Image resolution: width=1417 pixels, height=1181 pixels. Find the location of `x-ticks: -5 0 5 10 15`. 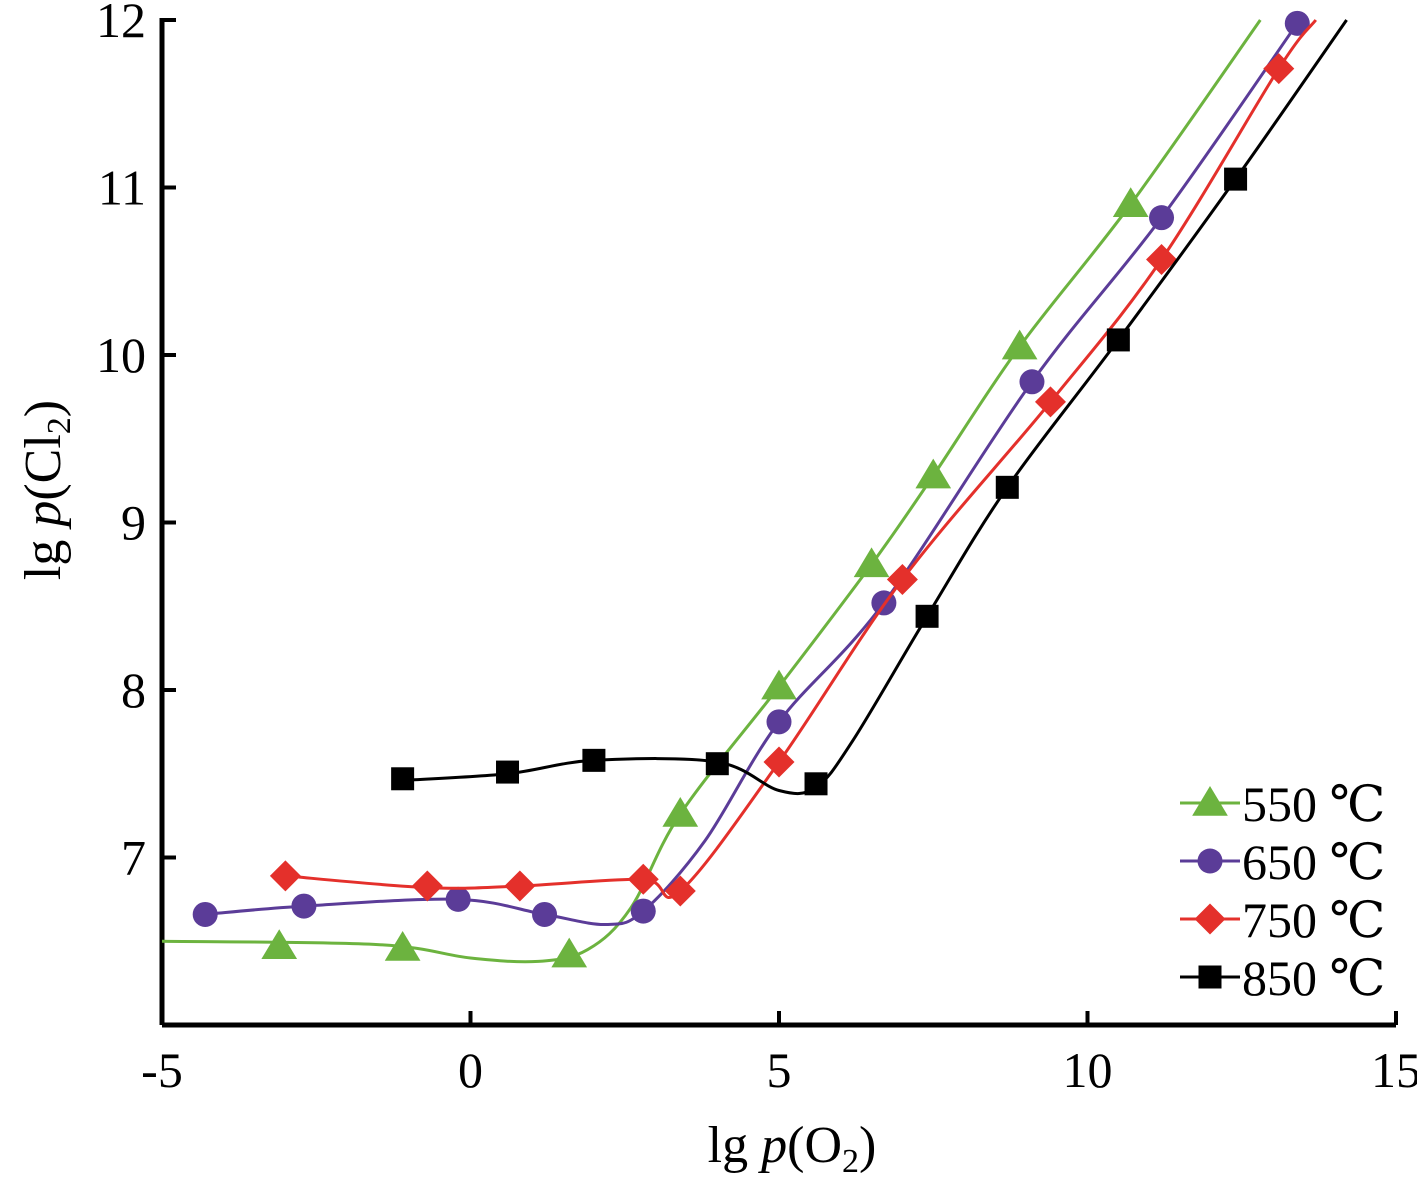

x-ticks: -5 0 5 10 15 is located at coordinates (779, 1054).